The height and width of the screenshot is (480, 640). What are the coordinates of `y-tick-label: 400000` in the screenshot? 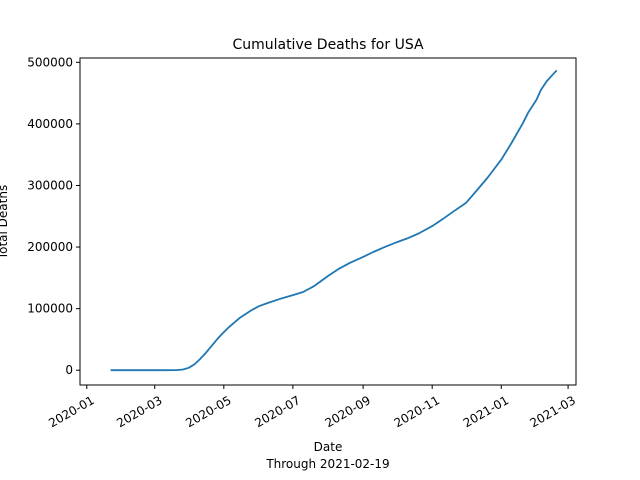 It's located at (50, 124).